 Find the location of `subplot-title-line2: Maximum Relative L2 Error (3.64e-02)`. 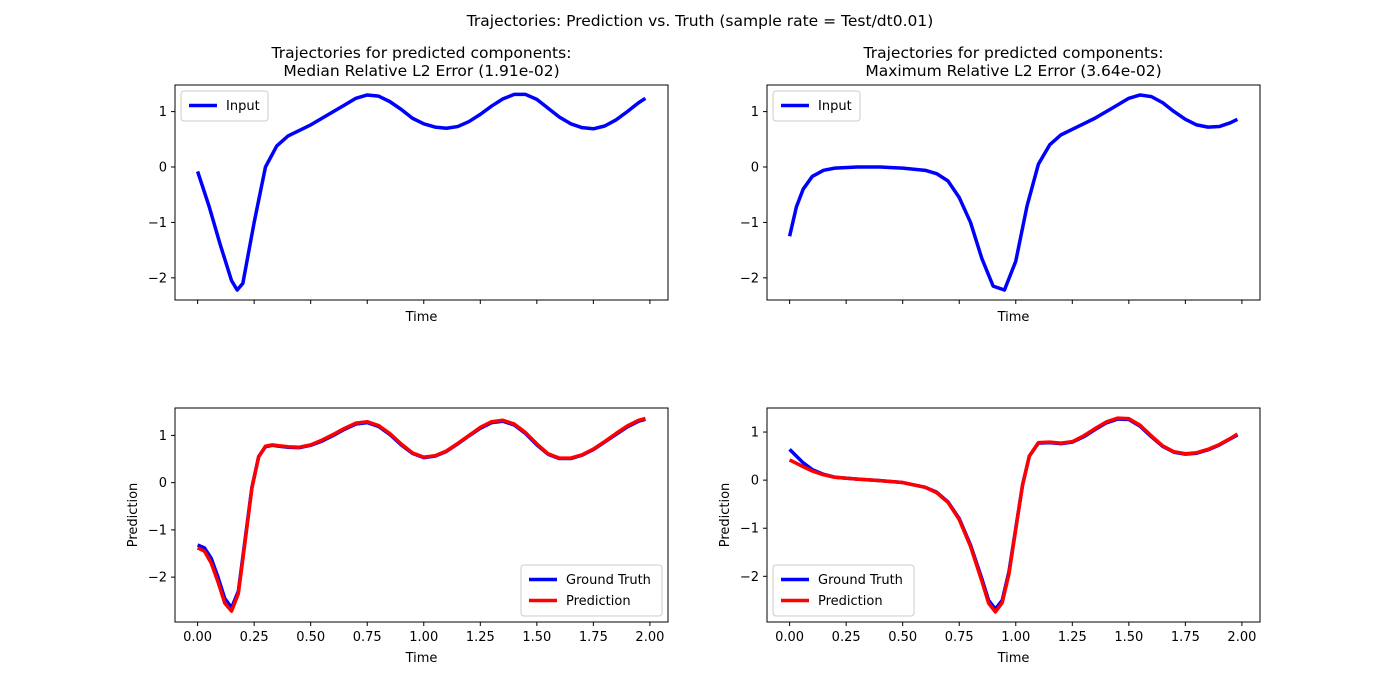

subplot-title-line2: Maximum Relative L2 Error (3.64e-02) is located at coordinates (1013, 71).